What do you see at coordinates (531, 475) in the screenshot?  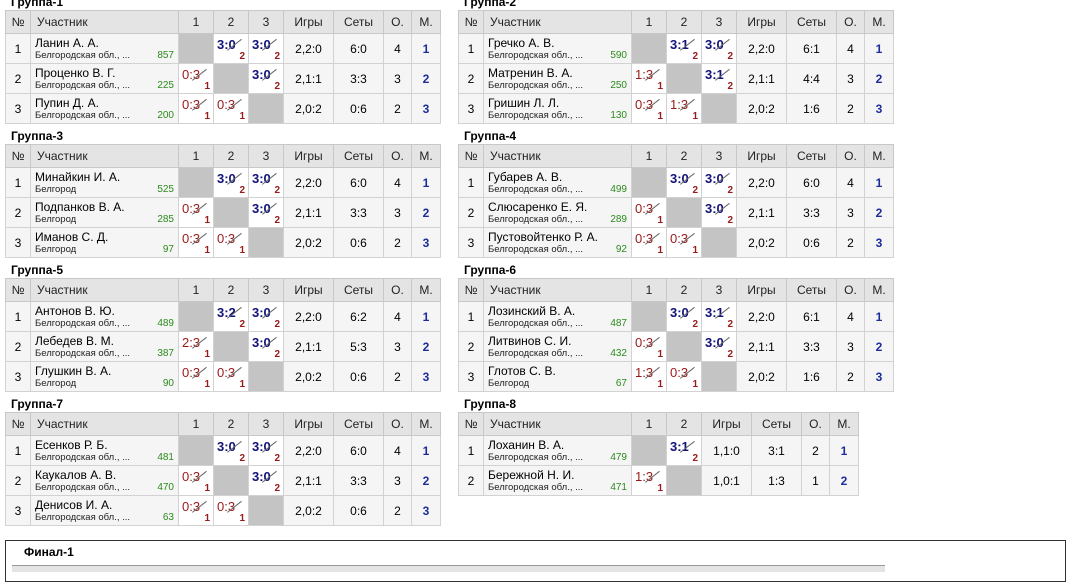 I see `player-name: Бережной Н. И.` at bounding box center [531, 475].